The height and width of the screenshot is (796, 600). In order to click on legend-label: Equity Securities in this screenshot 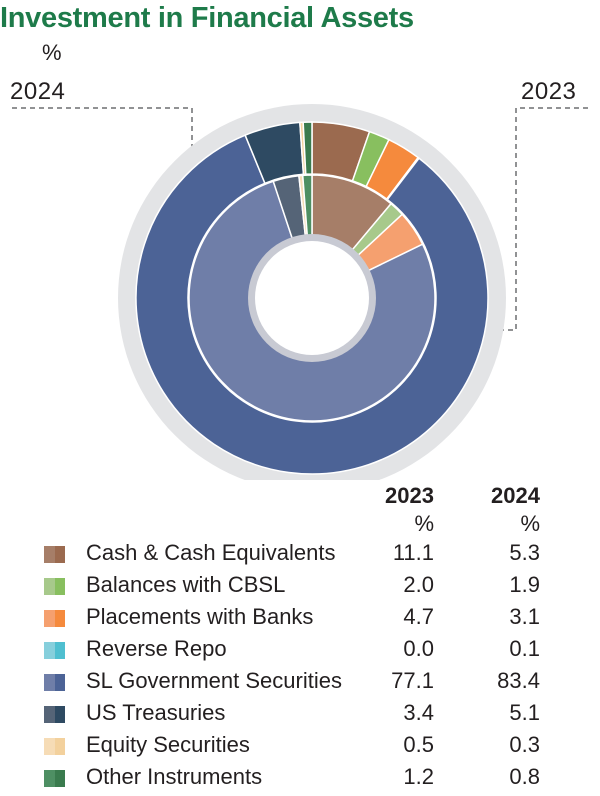, I will do `click(168, 744)`.